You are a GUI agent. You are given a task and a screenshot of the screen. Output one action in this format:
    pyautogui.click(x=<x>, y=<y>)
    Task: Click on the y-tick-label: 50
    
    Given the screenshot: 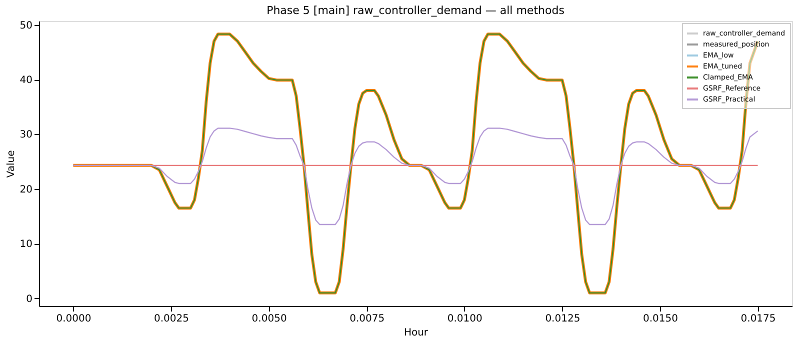 What is the action you would take?
    pyautogui.click(x=26, y=26)
    